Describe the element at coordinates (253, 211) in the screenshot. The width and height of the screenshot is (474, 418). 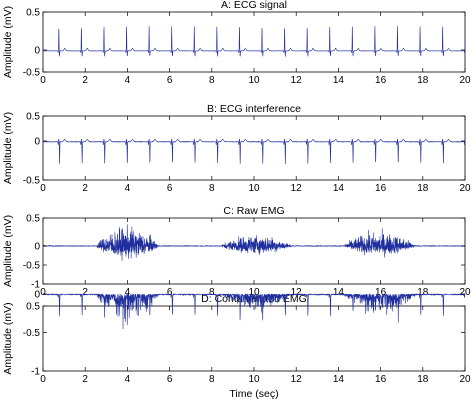
I see `panel-title: C: Raw EMG` at that location.